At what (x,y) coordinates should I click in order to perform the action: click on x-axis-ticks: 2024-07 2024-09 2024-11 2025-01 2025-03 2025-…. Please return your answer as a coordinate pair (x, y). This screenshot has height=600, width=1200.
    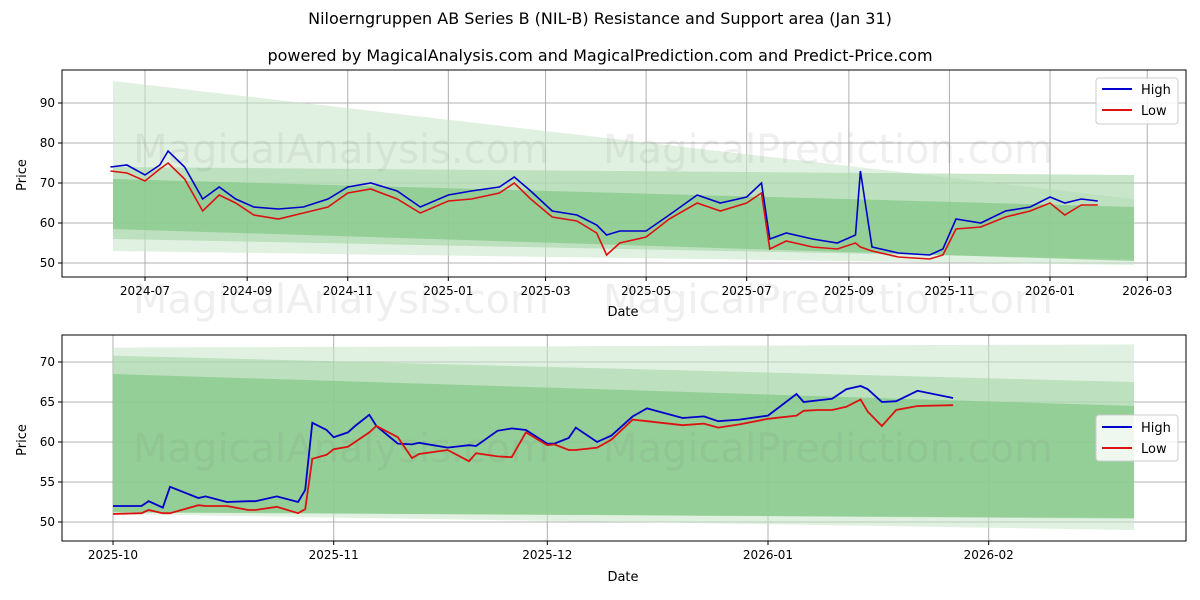
    Looking at the image, I should click on (646, 287).